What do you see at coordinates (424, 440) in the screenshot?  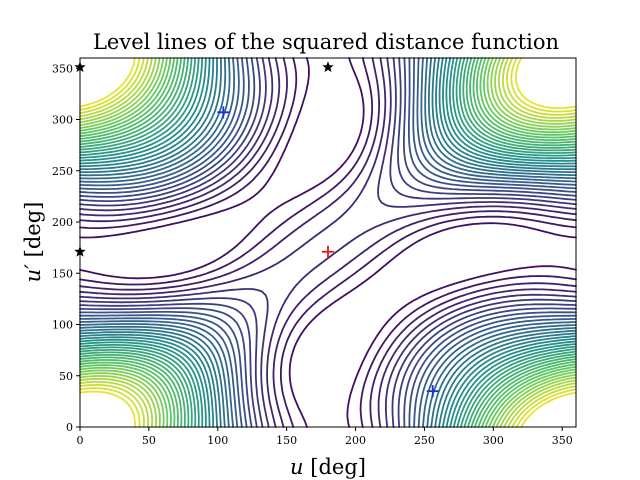 I see `x-tick-label: 250` at bounding box center [424, 440].